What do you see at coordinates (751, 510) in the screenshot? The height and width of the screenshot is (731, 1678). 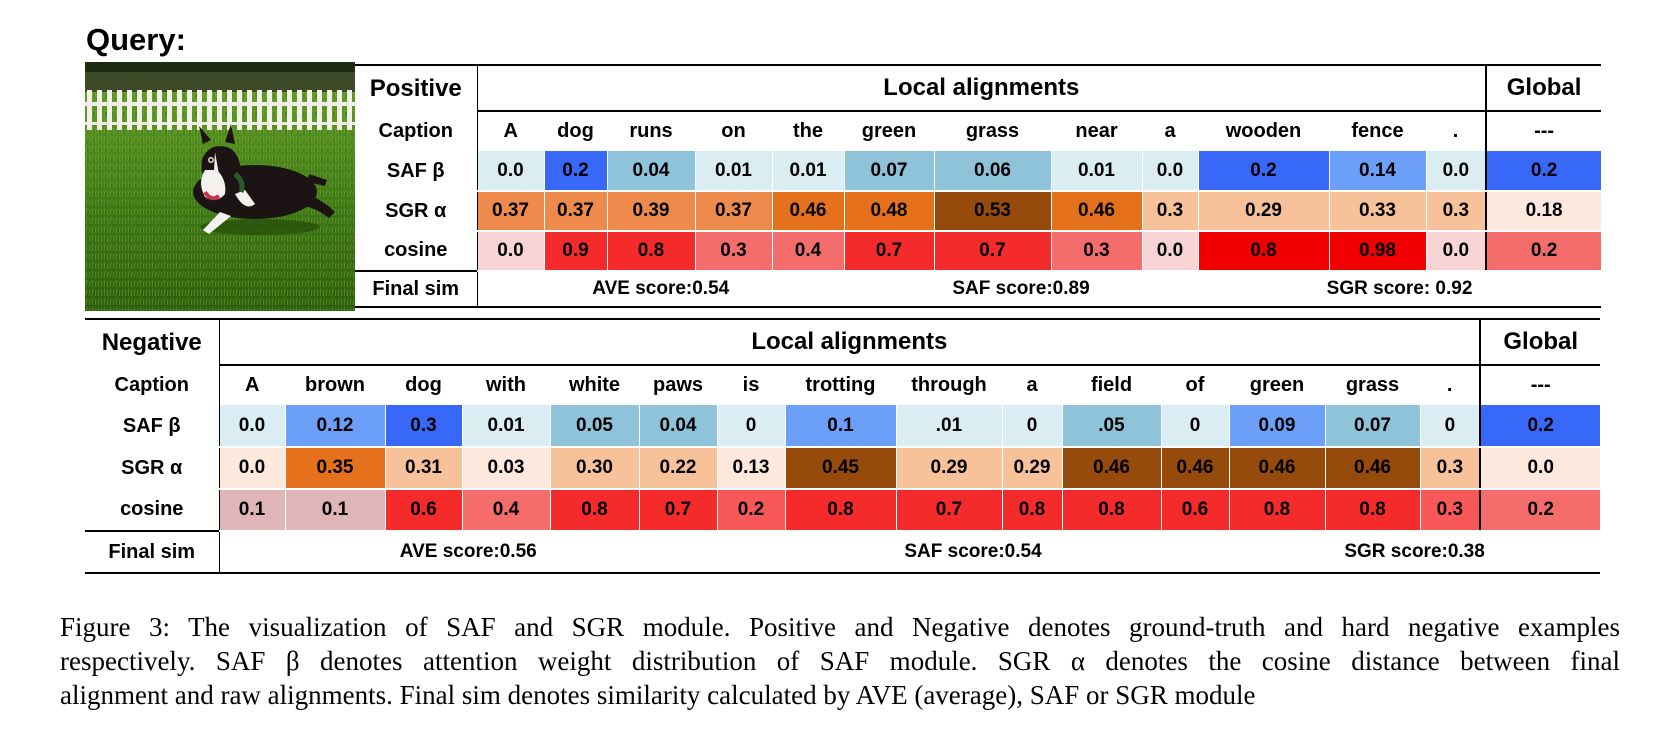 I see `negative-cos-cell: 0.2` at bounding box center [751, 510].